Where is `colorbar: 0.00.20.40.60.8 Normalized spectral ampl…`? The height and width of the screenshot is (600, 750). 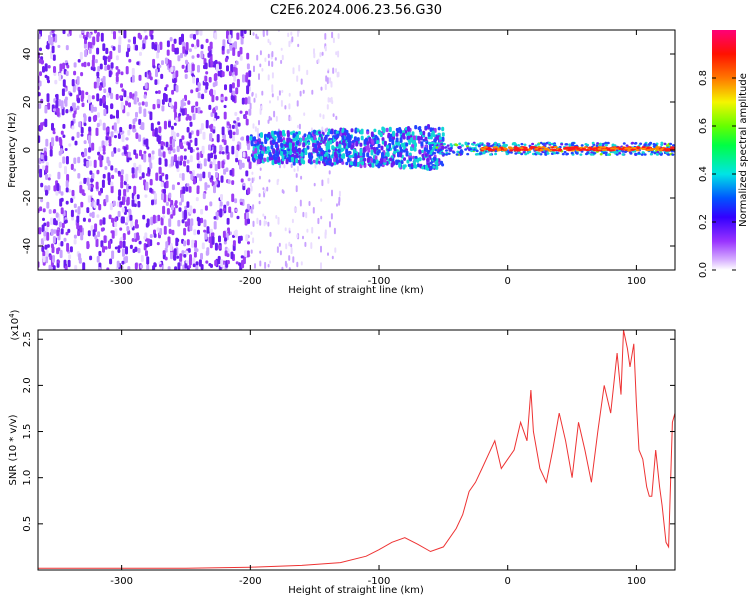 colorbar: 0.00.20.40.60.8 Normalized spectral ampl… is located at coordinates (723, 154).